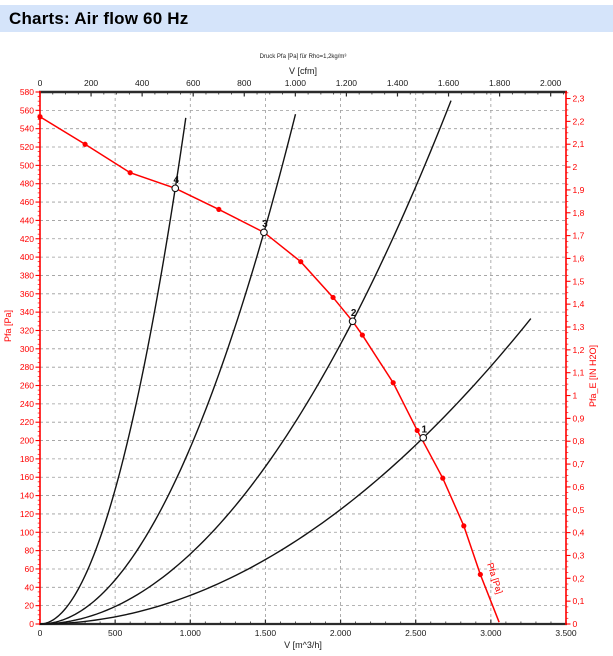 This screenshot has width=613, height=656. What do you see at coordinates (40, 633) in the screenshot?
I see `bottom-tick-label: 0` at bounding box center [40, 633].